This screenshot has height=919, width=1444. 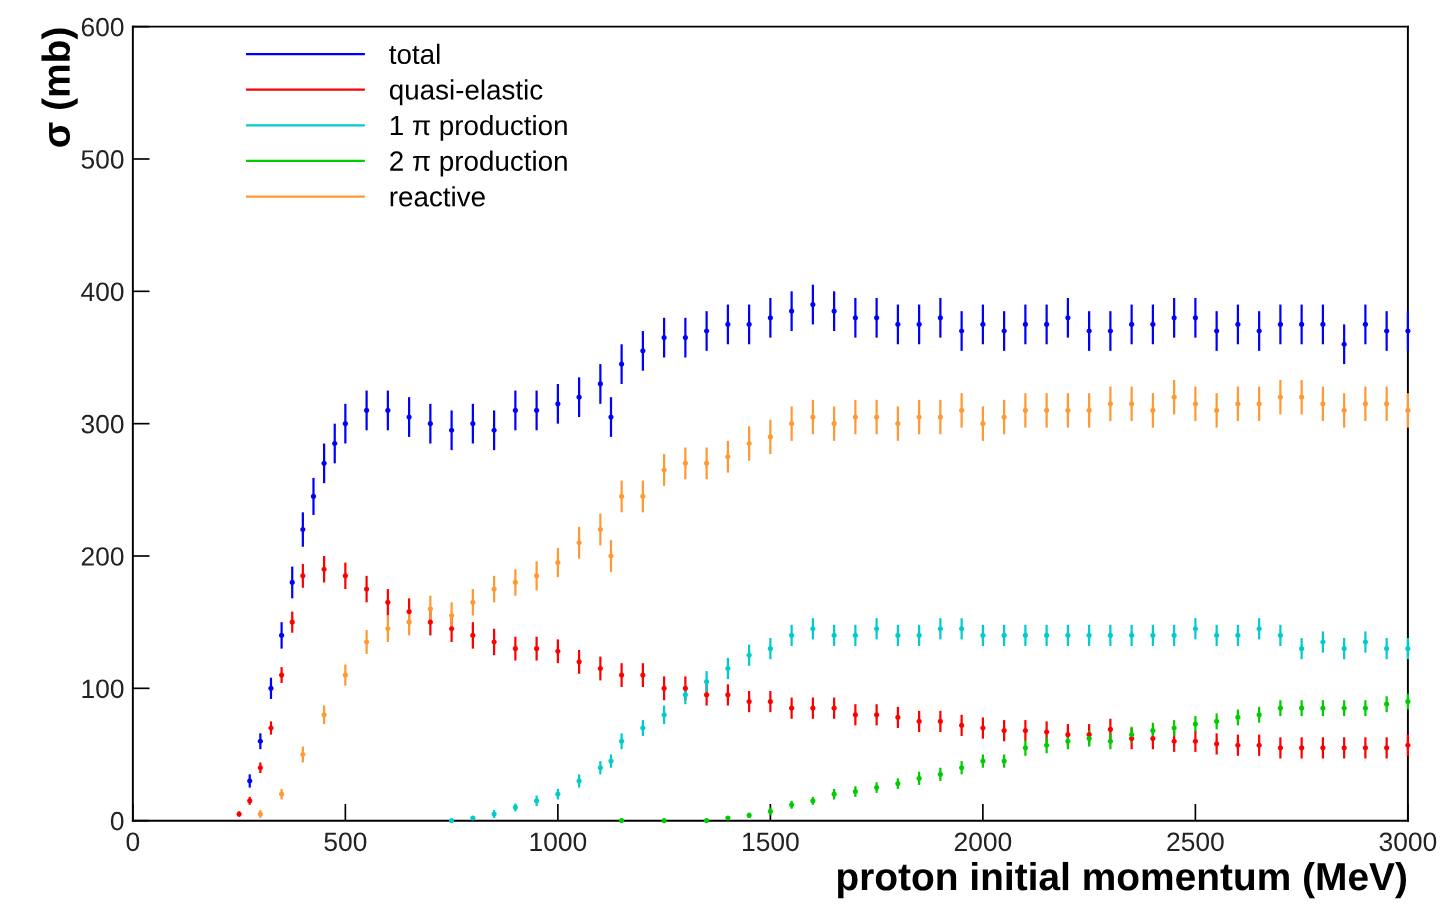 What do you see at coordinates (103, 689) in the screenshot?
I see `y-tick-label: 100` at bounding box center [103, 689].